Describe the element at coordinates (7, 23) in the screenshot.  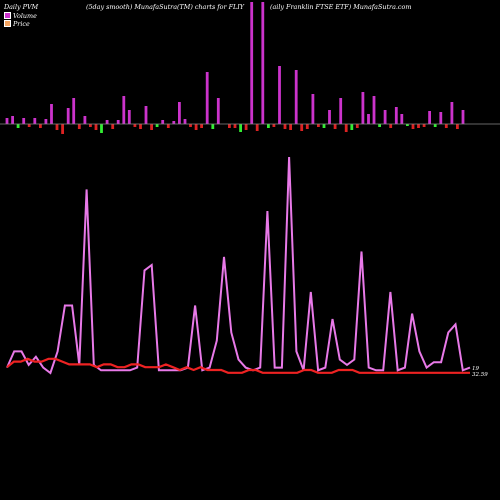
I see `legend-price-swatch` at that location.